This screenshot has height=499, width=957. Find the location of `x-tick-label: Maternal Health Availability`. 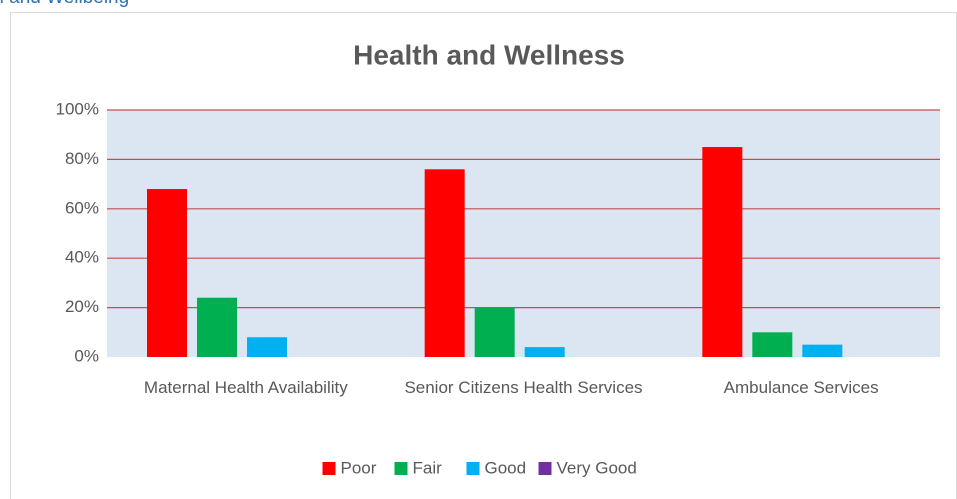

x-tick-label: Maternal Health Availability is located at coordinates (245, 387).